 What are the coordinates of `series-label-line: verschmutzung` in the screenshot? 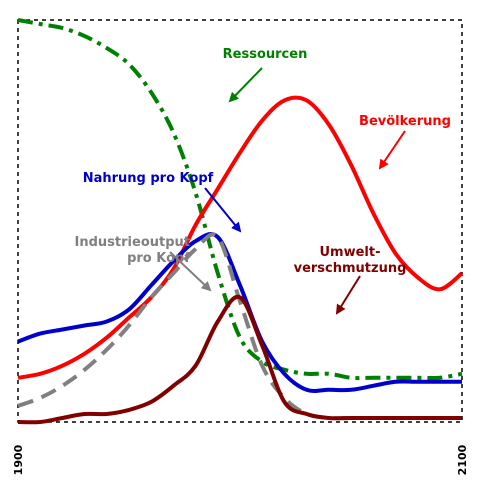 It's located at (350, 268).